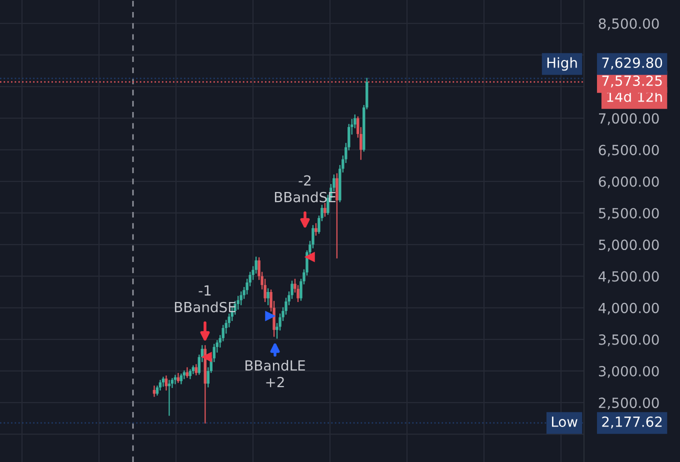  I want to click on y-tick-label: 3,000.00, so click(628, 372).